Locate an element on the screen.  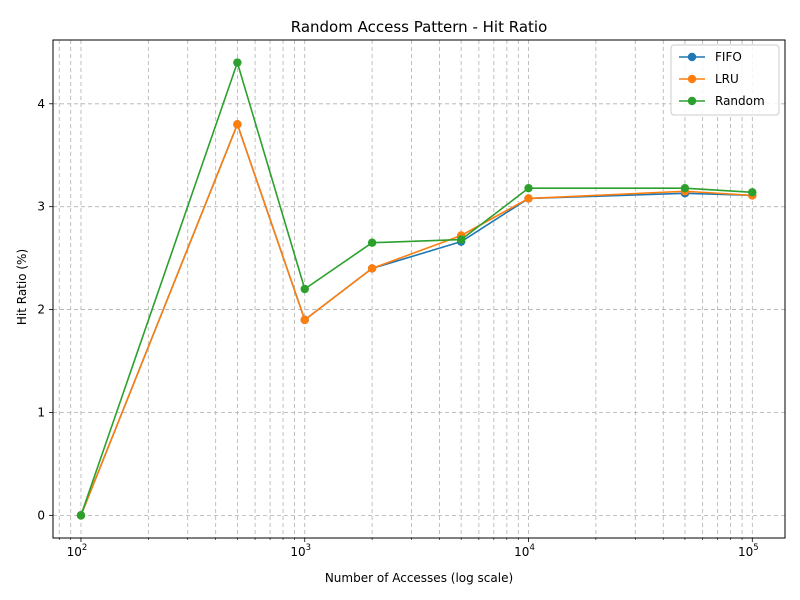
x-axis-ticks: 10² 10³ 10⁴ 10⁵ is located at coordinates (408, 548).